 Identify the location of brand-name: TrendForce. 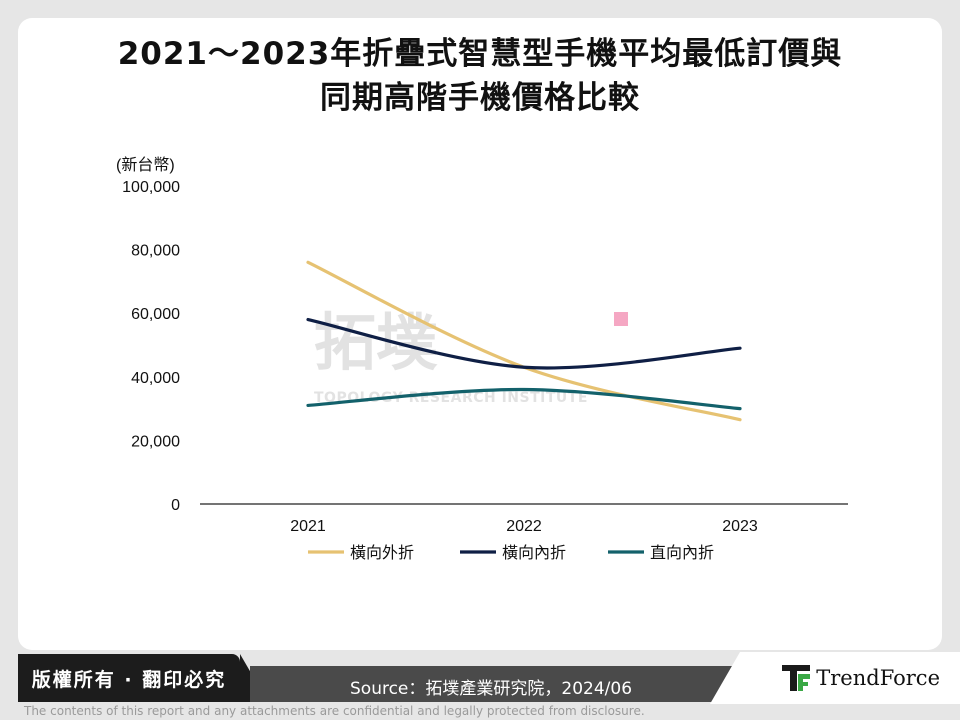
(878, 678).